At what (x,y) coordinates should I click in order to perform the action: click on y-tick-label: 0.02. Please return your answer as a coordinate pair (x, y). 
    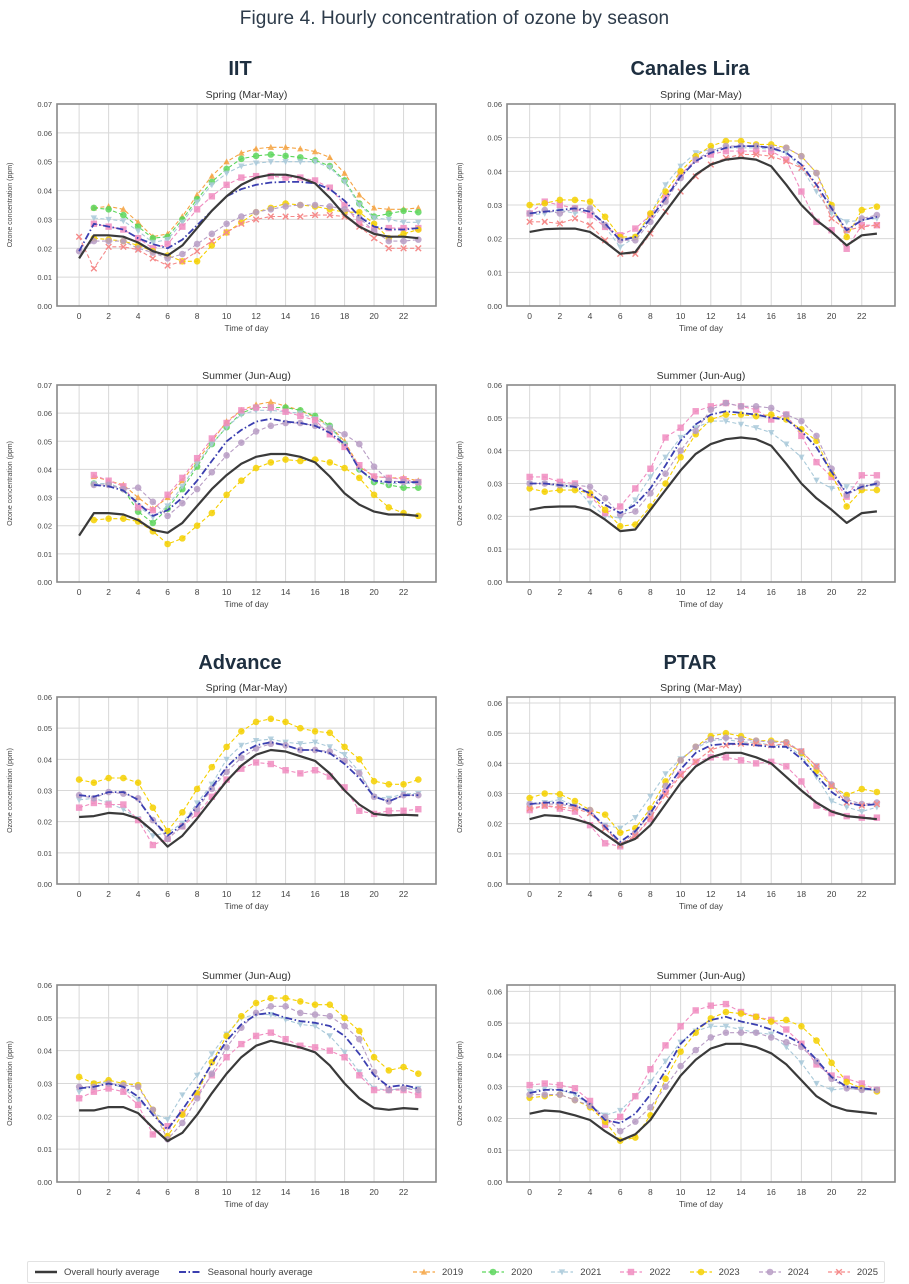
    Looking at the image, I should click on (494, 1118).